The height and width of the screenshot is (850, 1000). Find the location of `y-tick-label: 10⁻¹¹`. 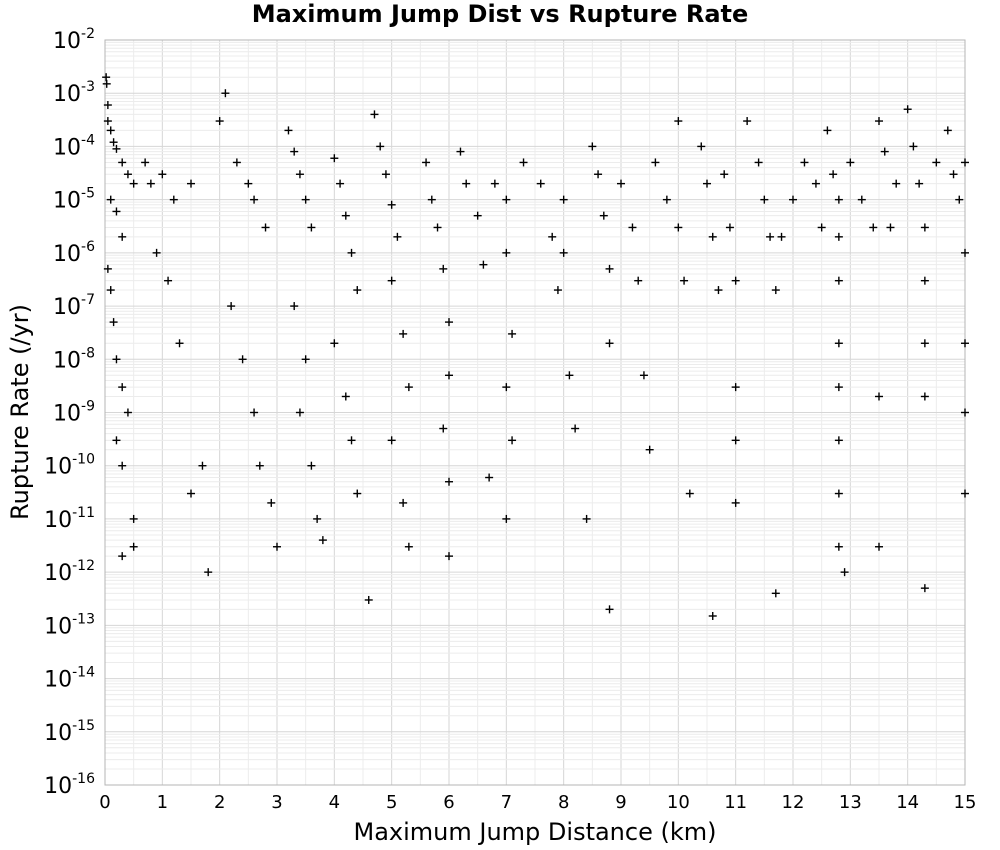

y-tick-label: 10⁻¹¹ is located at coordinates (69, 519).